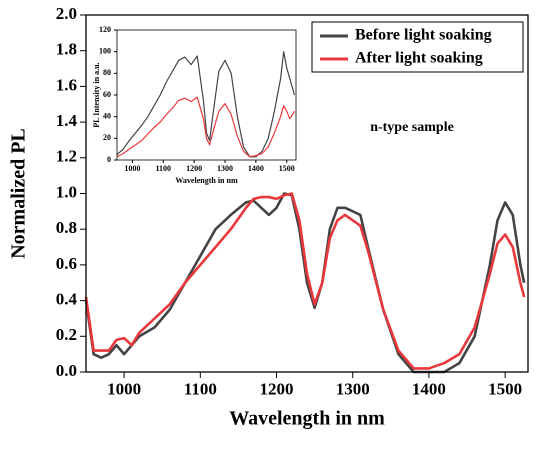 This screenshot has height=449, width=552. Describe the element at coordinates (107, 72) in the screenshot. I see `y-tick-label: 80` at that location.